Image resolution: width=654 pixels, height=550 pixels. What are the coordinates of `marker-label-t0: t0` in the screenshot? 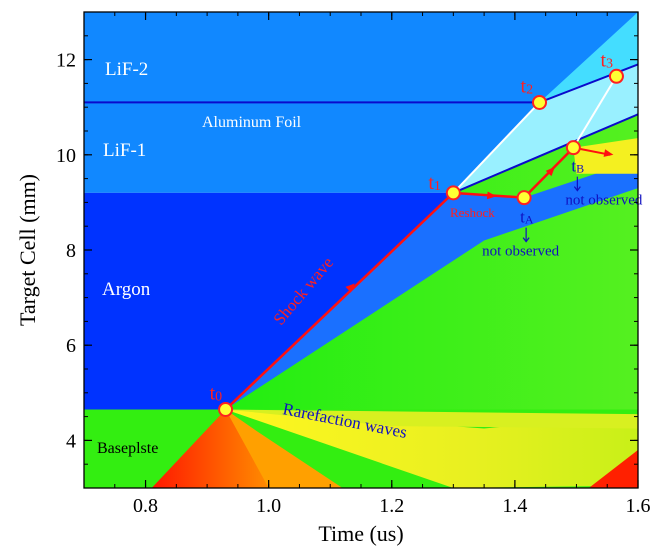 It's located at (216, 393).